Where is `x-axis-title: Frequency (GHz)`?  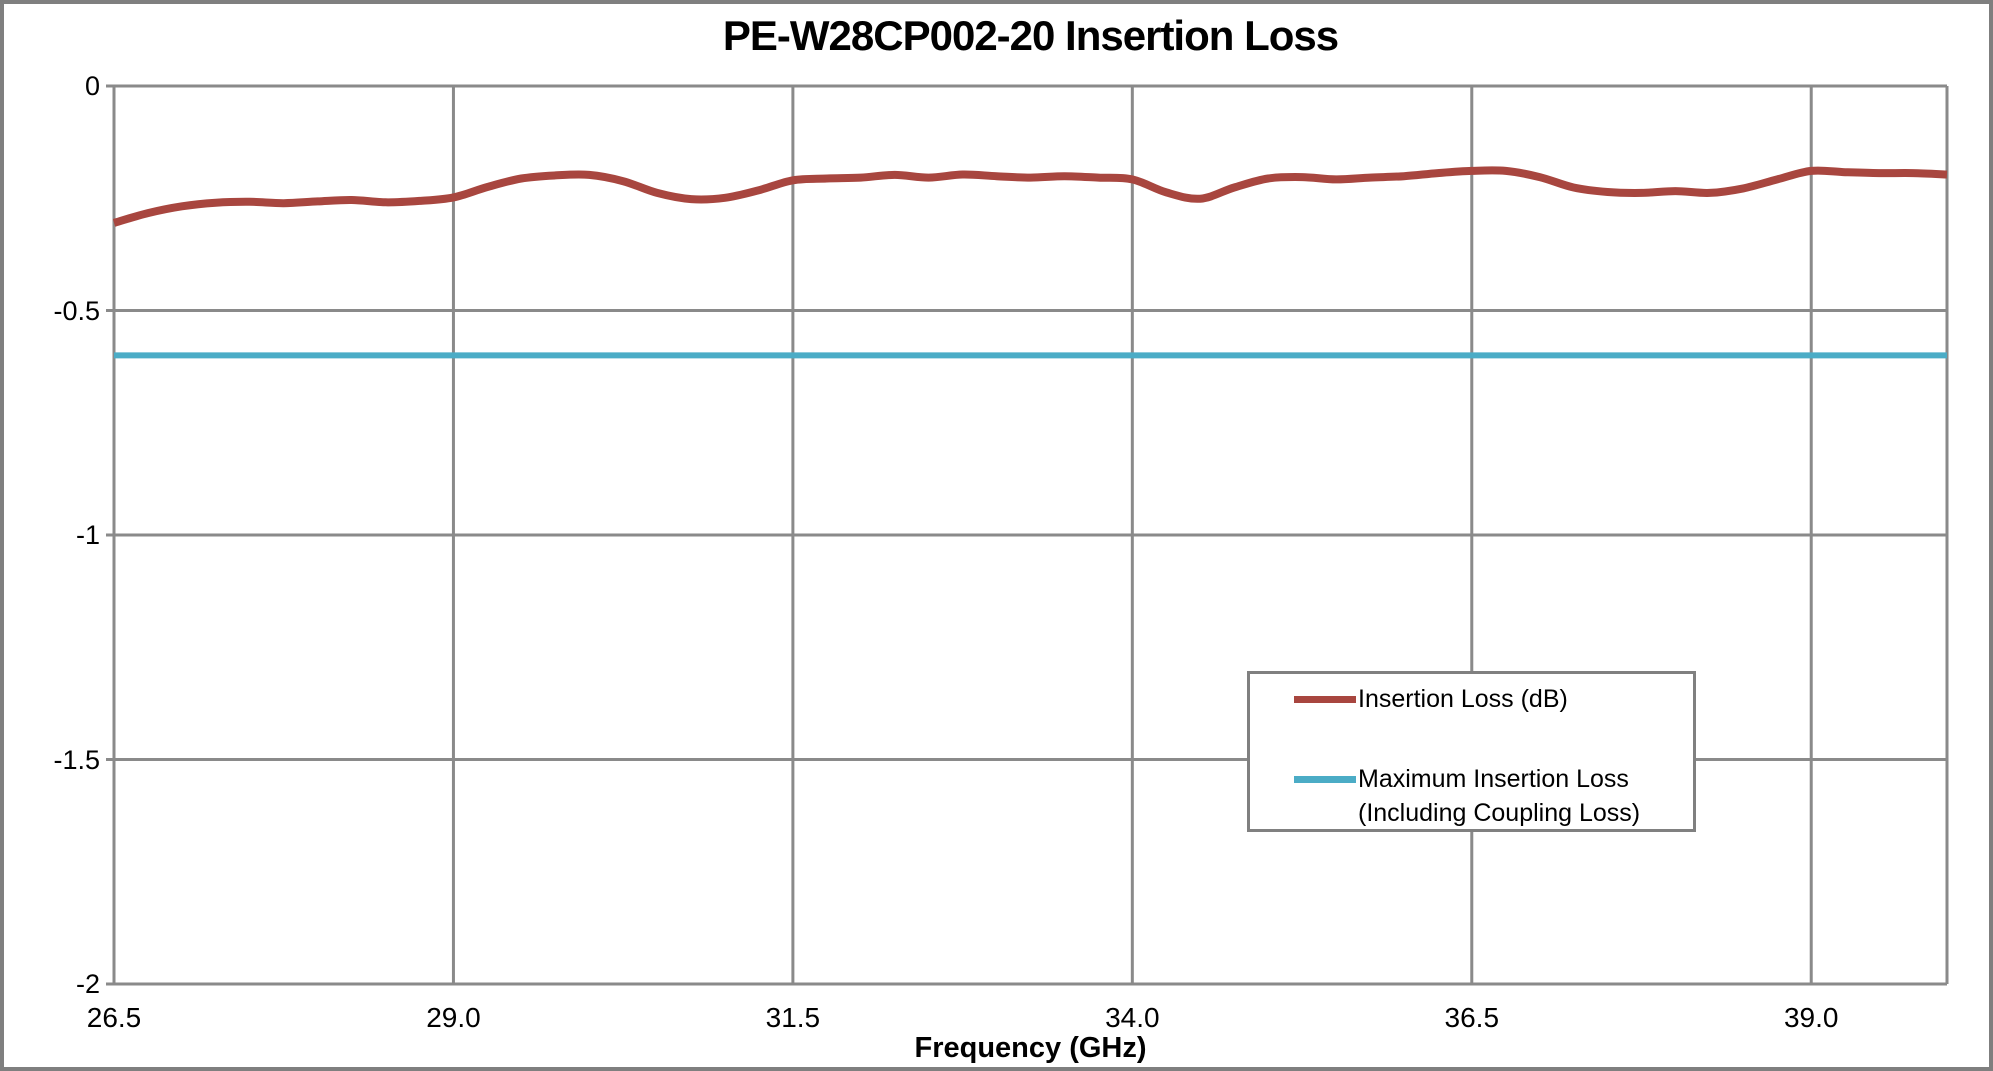 x-axis-title: Frequency (GHz) is located at coordinates (1030, 1048).